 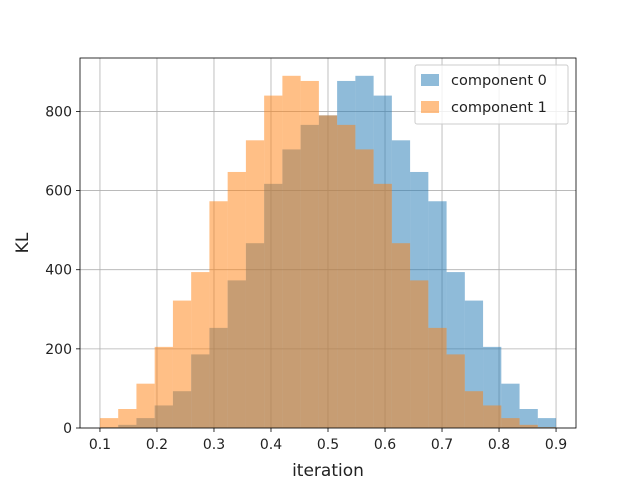 I want to click on x-tick-label: 0.4, so click(x=271, y=445).